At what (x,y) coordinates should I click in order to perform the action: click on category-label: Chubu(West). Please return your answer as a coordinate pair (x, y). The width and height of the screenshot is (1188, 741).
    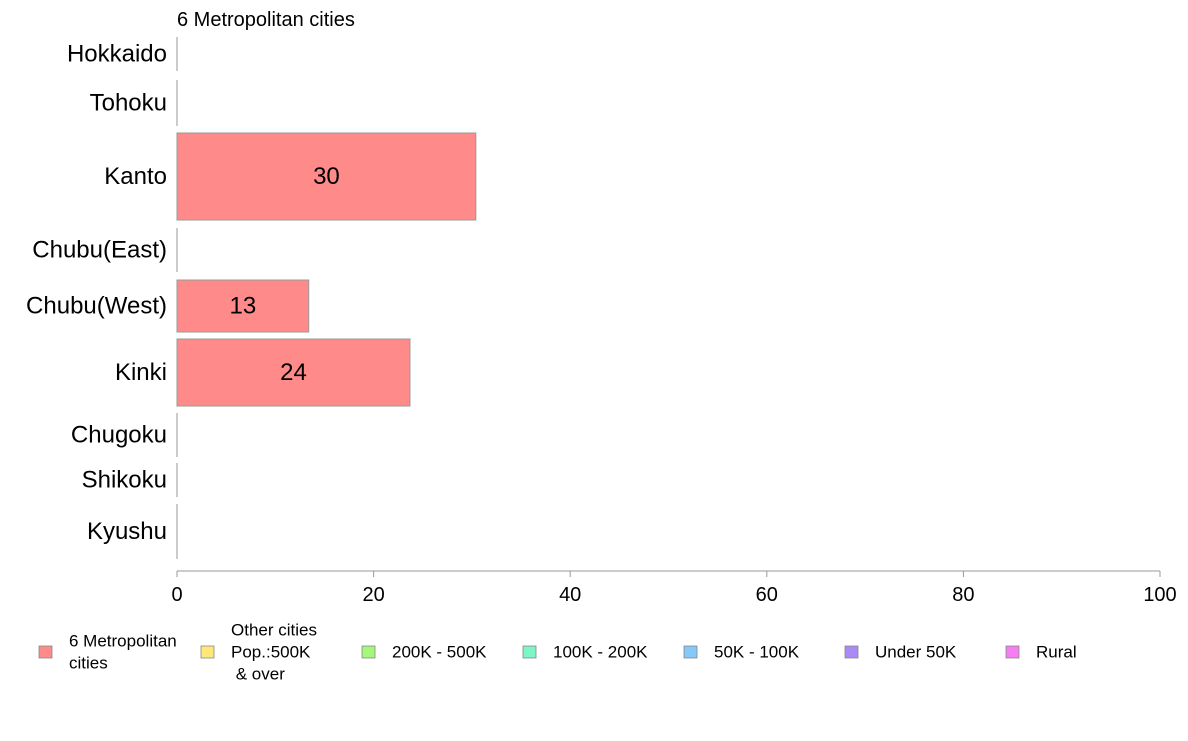
    Looking at the image, I should click on (96, 306).